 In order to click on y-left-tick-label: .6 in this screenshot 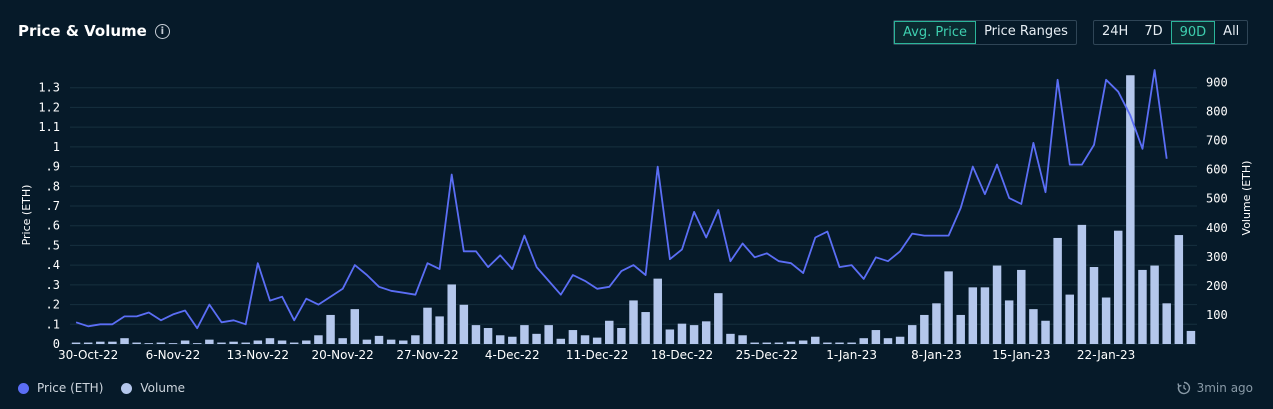, I will do `click(53, 226)`.